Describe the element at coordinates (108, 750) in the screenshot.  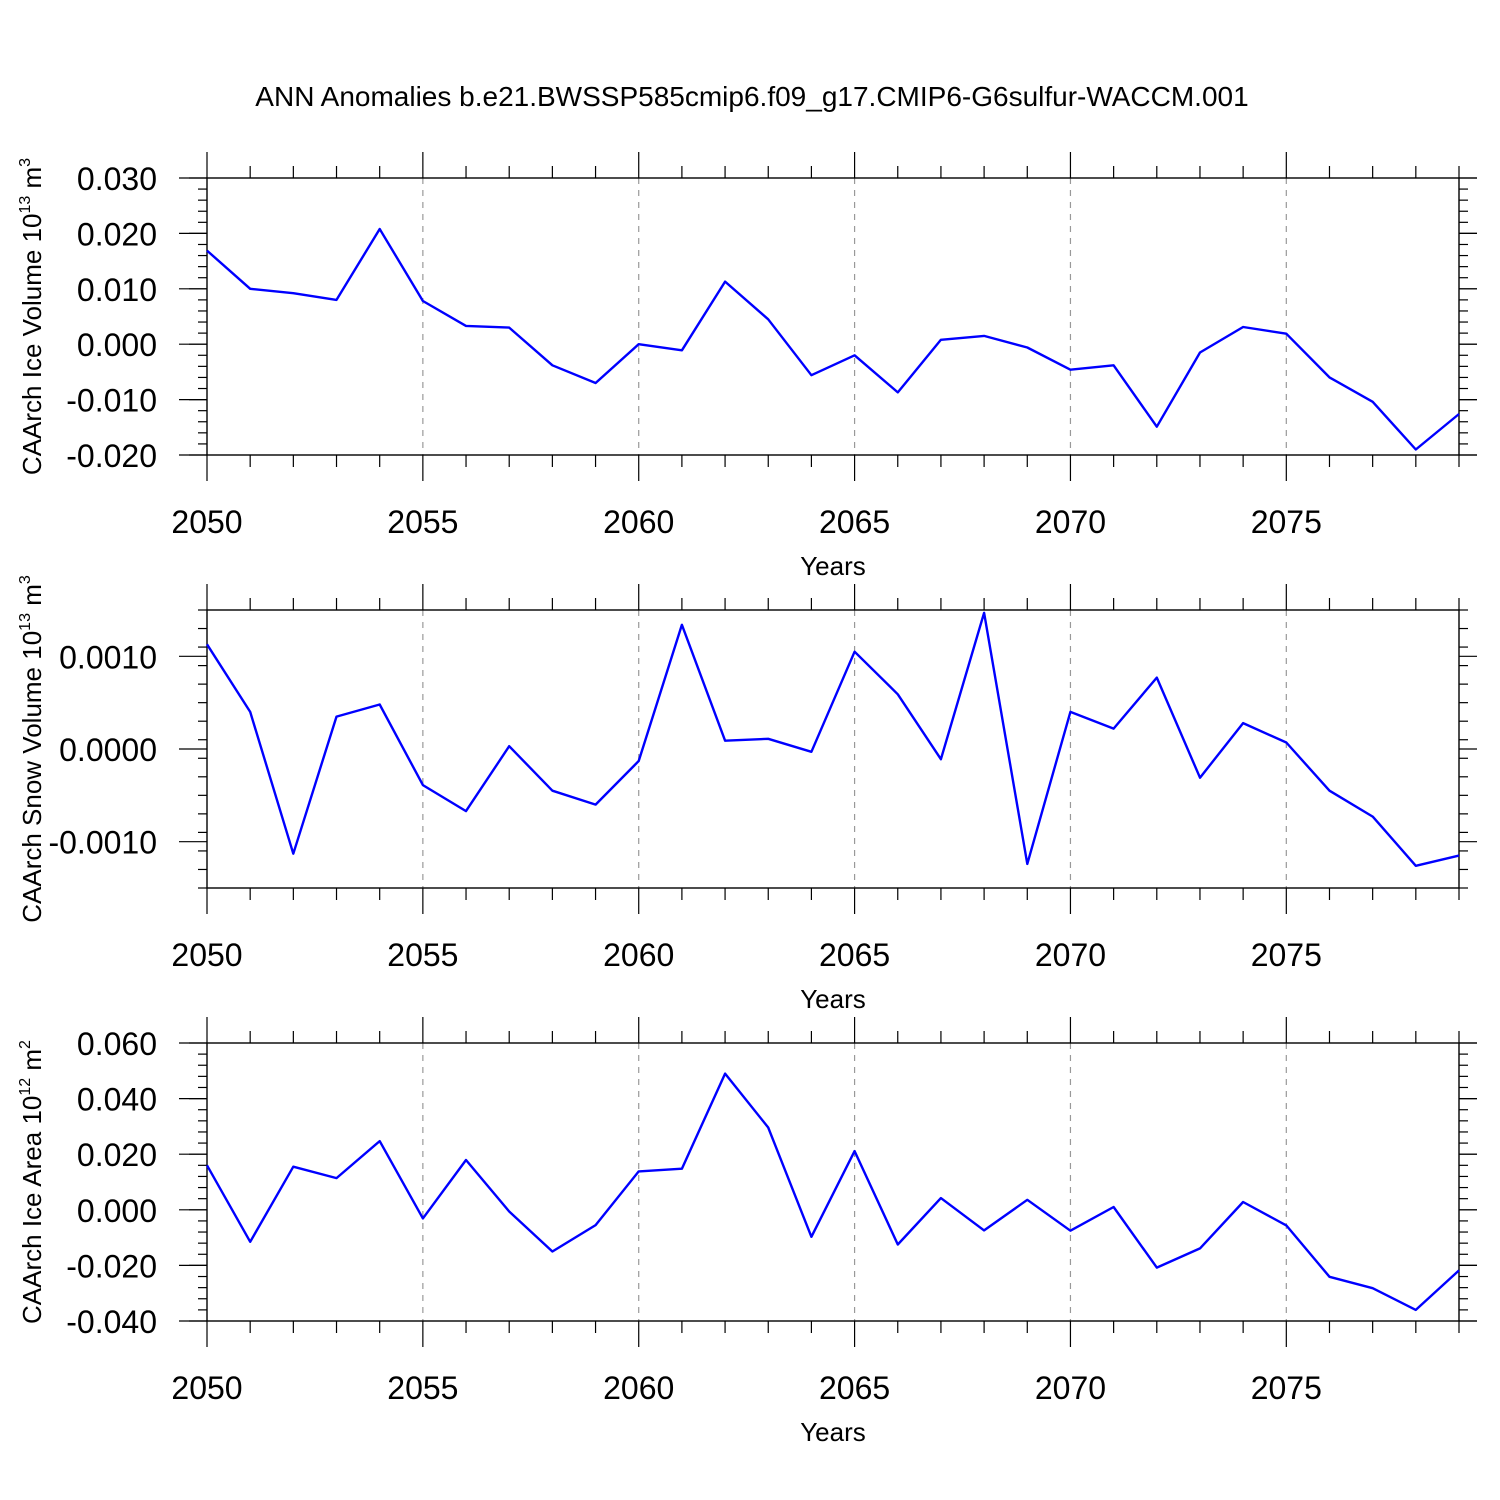
I see `y-tick-label: 0.0000` at that location.